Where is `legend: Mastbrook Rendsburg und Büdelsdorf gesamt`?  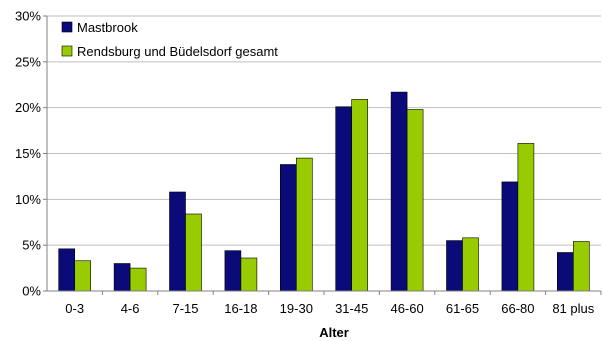
legend: Mastbrook Rendsburg und Büdelsdorf gesamt is located at coordinates (169, 39).